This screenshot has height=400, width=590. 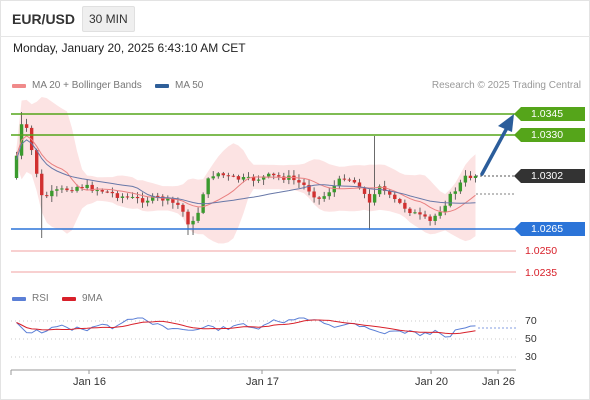 I want to click on forecast-arrowhead, so click(x=506, y=123).